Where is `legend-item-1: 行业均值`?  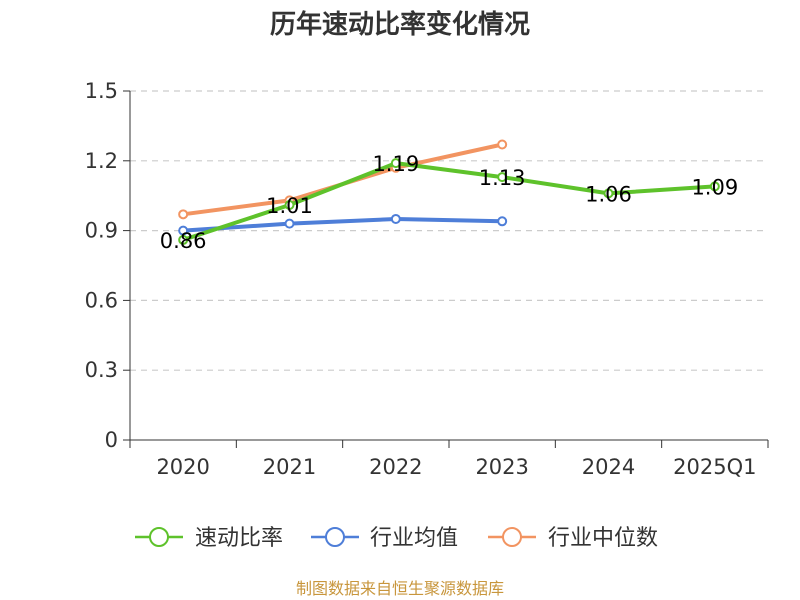 legend-item-1: 行业均值 is located at coordinates (384, 538).